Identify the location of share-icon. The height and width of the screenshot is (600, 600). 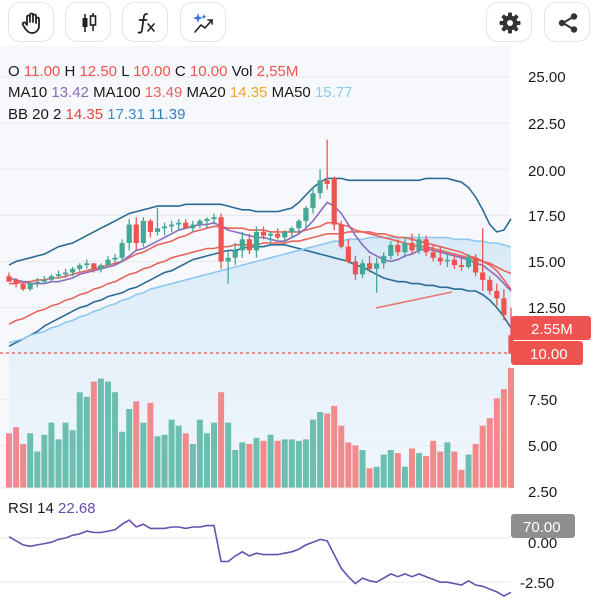
(568, 23).